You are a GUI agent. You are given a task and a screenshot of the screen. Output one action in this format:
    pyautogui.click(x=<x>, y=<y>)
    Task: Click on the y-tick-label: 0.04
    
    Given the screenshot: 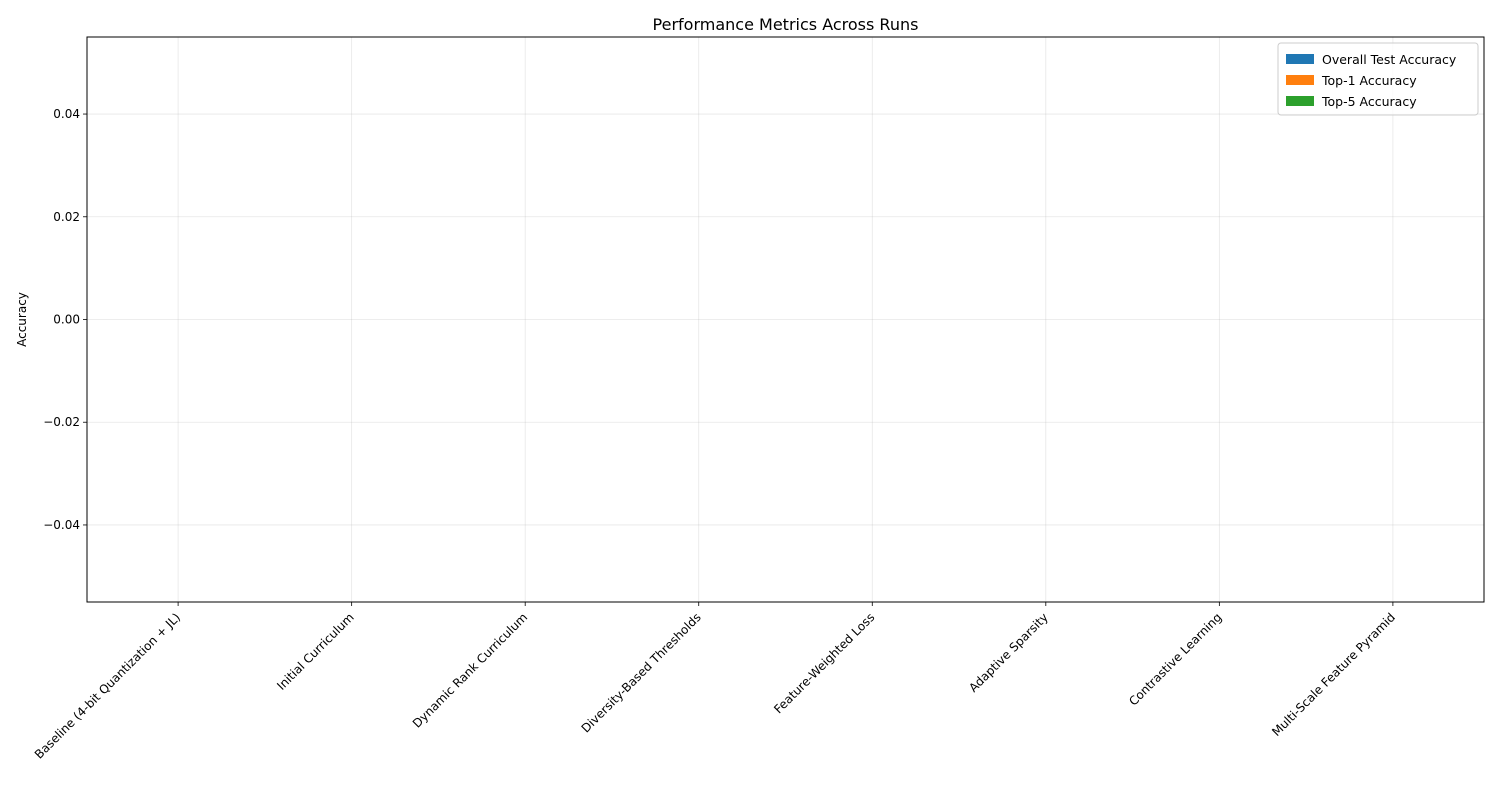 What is the action you would take?
    pyautogui.click(x=66, y=114)
    